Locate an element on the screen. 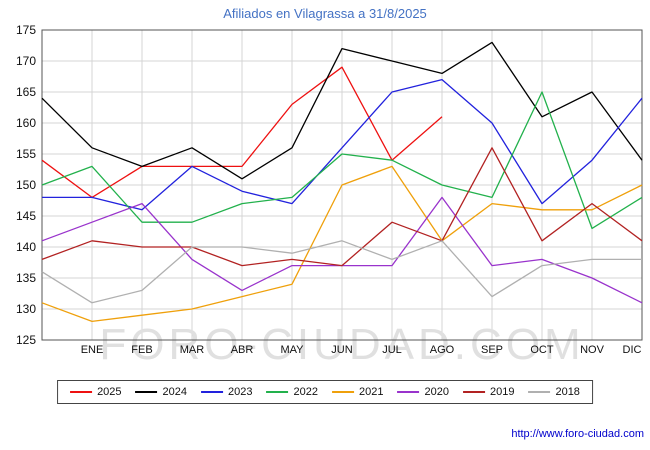  series-line-2018 is located at coordinates (341, 272).